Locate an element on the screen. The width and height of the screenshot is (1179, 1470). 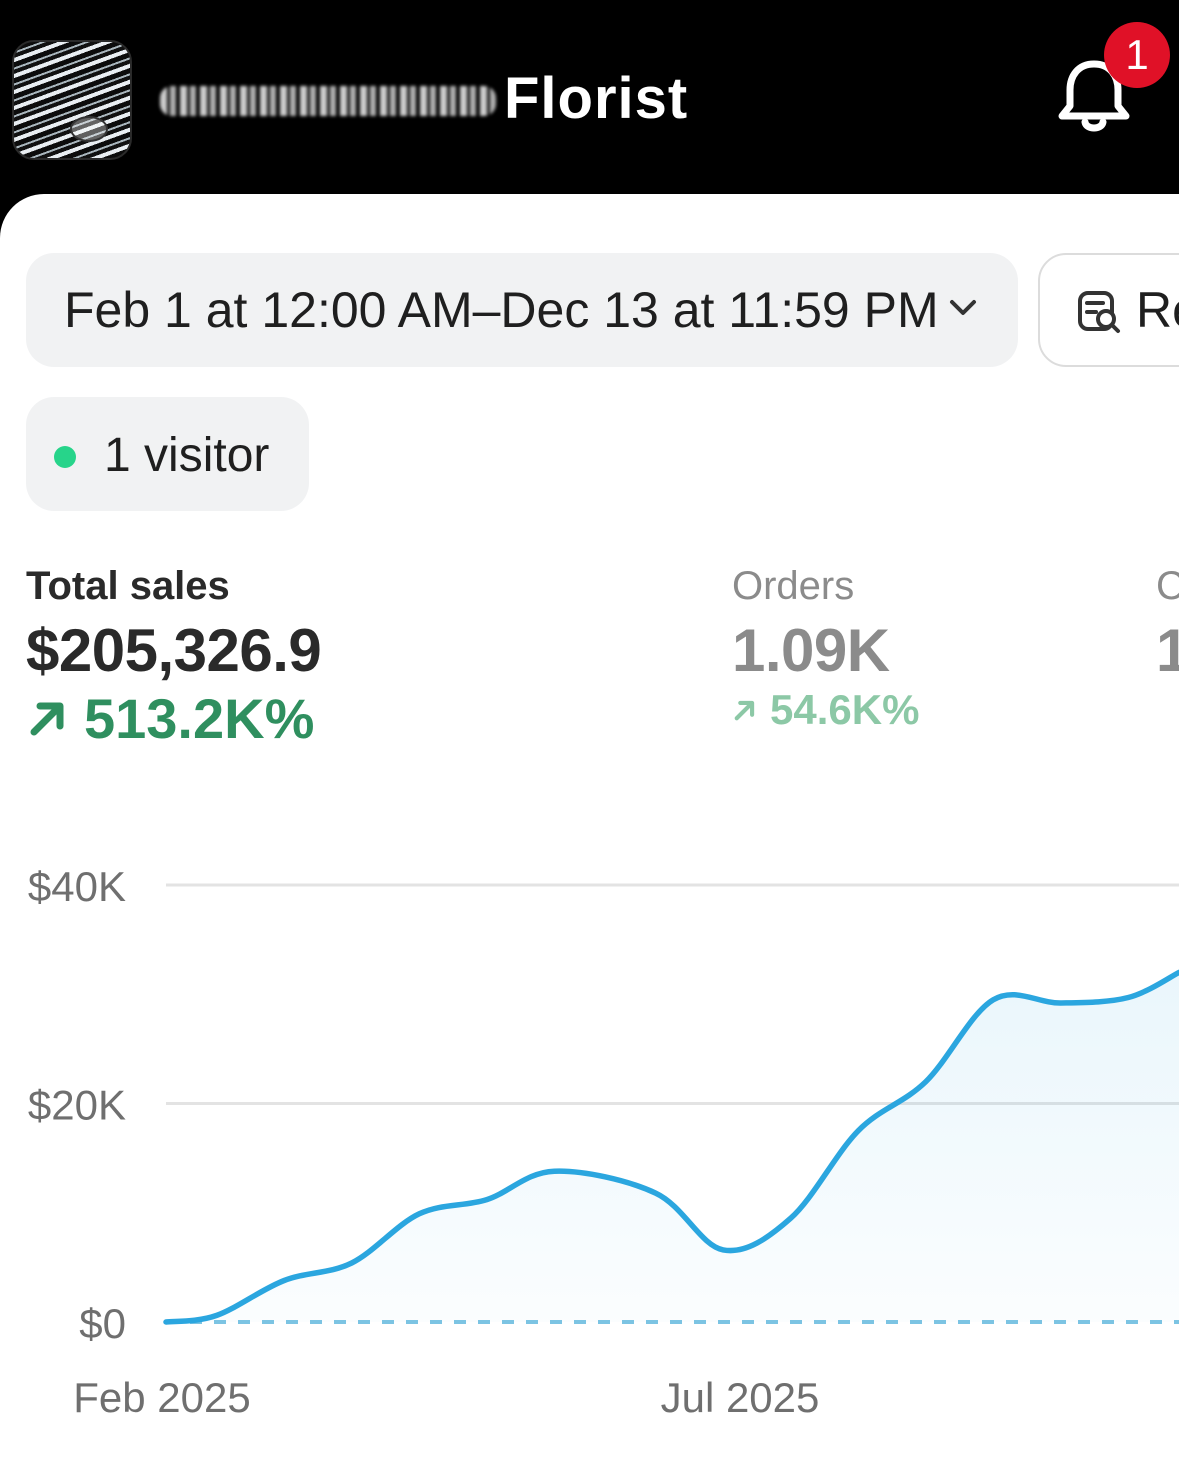
date-range-button: Feb 1 at 12:00 AM–Dec 13 at 11:59 PM is located at coordinates (522, 310).